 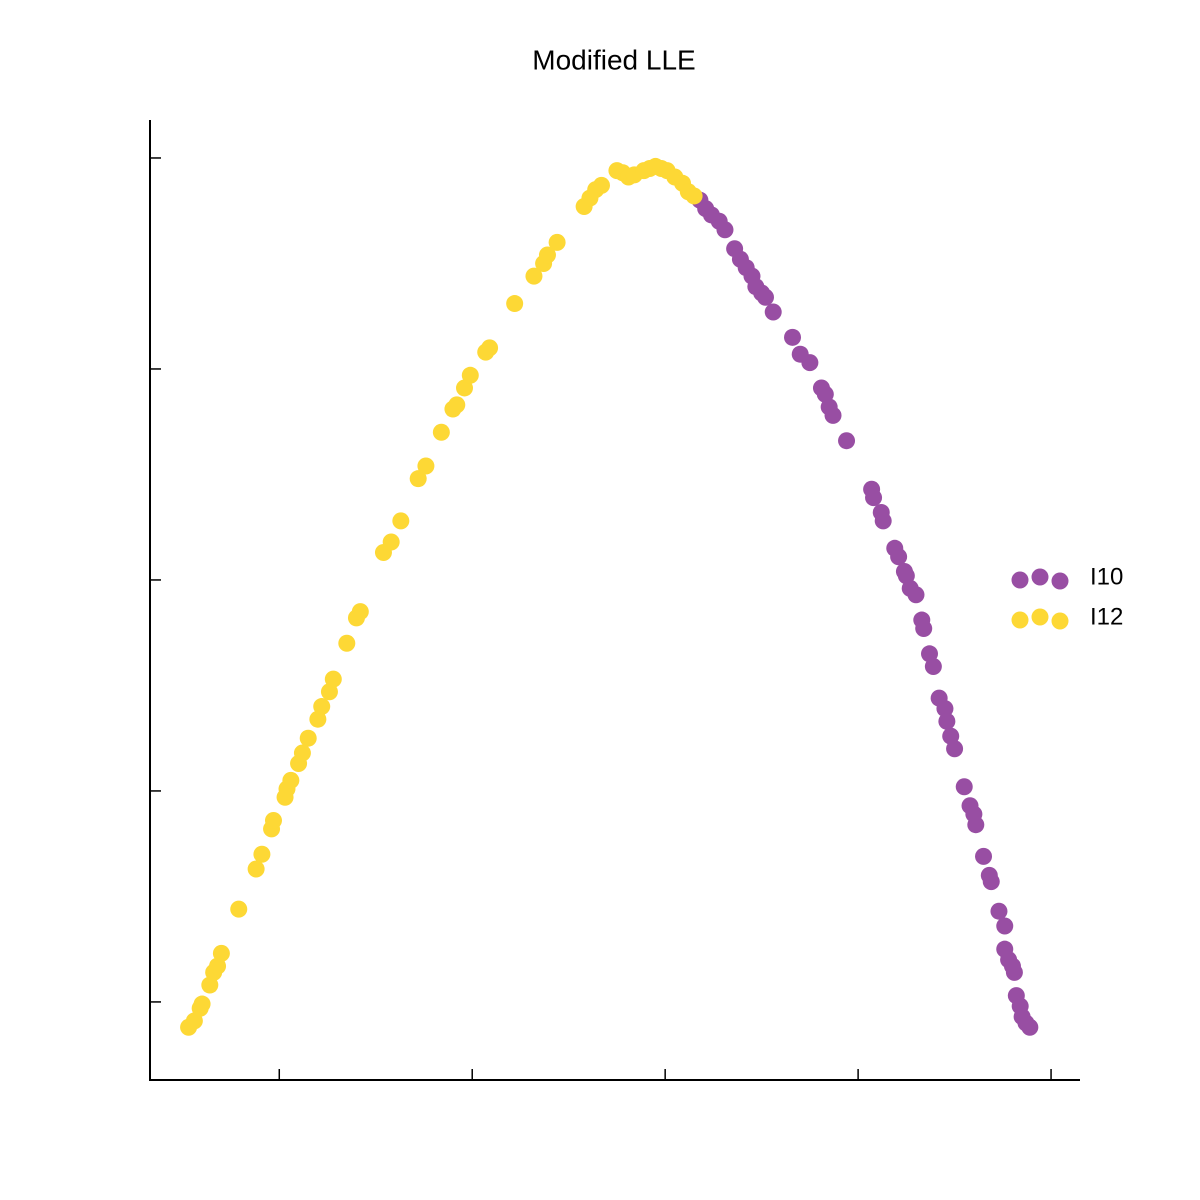 I want to click on chart-title: Modified LLE, so click(x=613, y=59).